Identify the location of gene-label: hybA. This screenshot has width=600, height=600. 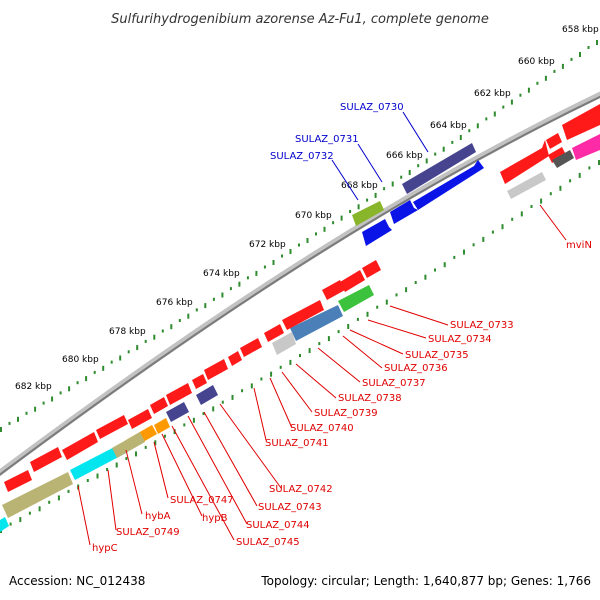
(158, 516).